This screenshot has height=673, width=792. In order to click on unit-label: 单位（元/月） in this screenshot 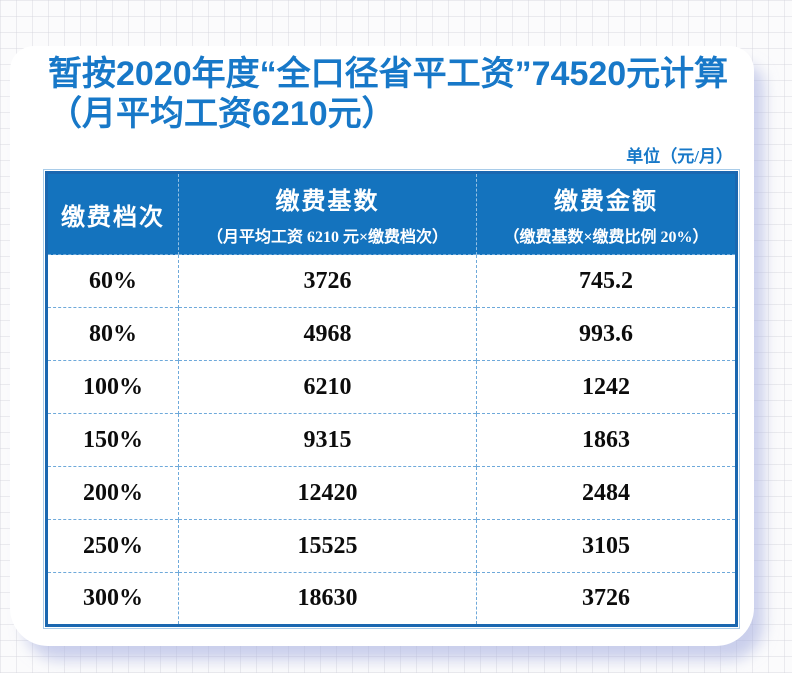, I will do `click(679, 156)`.